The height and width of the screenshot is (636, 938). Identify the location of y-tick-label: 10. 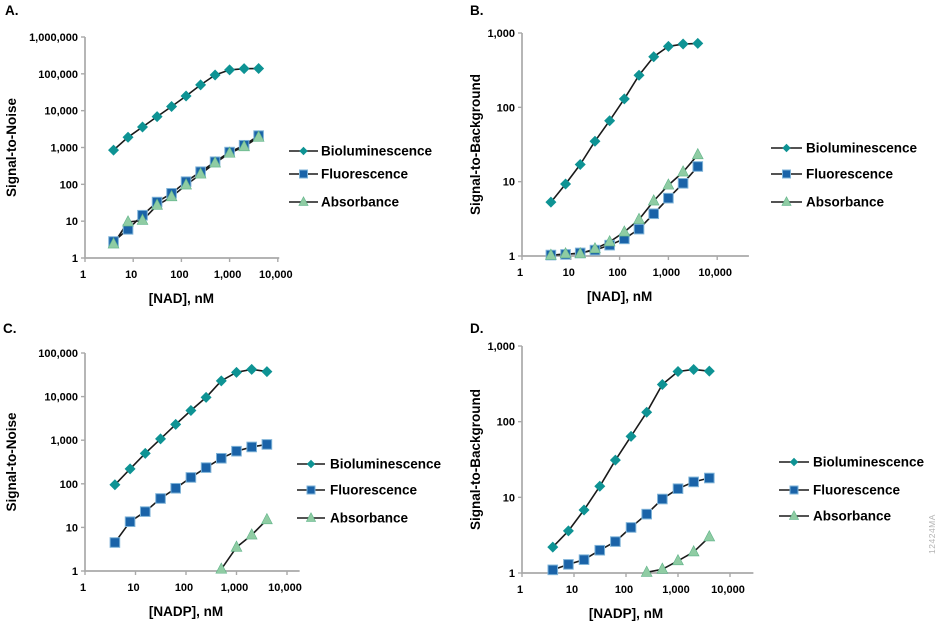
(509, 498).